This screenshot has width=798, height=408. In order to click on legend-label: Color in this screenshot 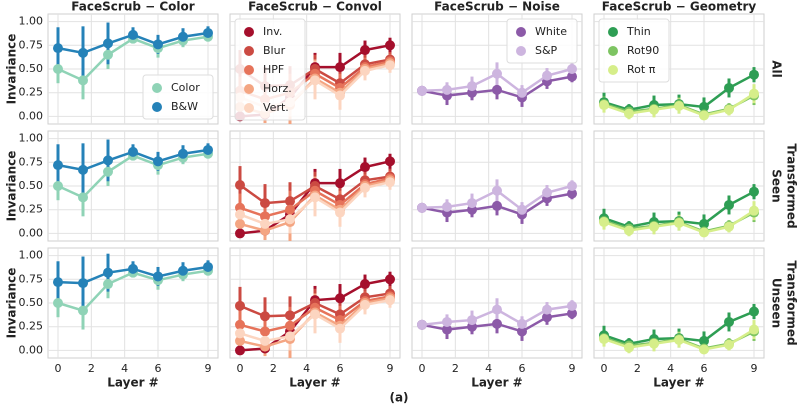, I will do `click(185, 87)`.